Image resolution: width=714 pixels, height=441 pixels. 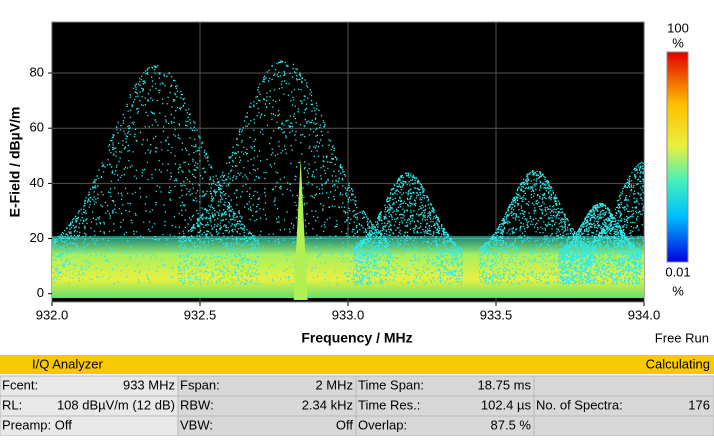 I want to click on x-tick-label: 933.0, so click(x=348, y=314).